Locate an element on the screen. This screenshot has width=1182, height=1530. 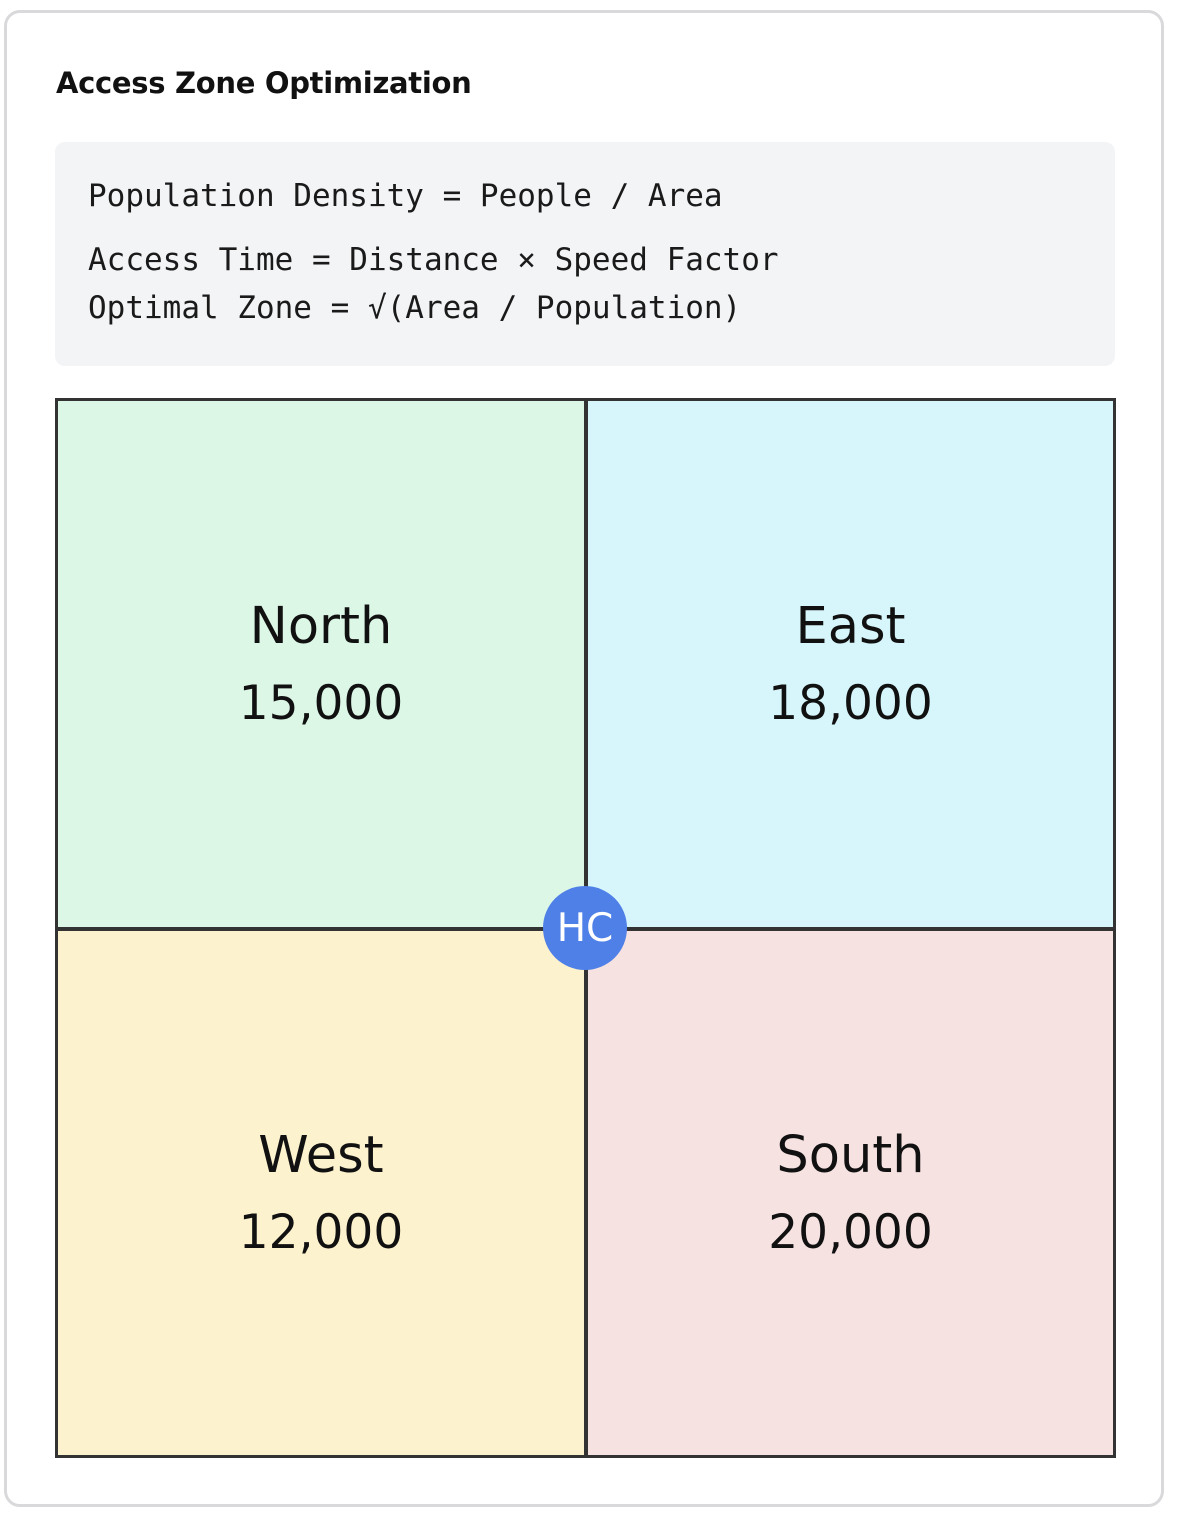
zone-name: North is located at coordinates (321, 626).